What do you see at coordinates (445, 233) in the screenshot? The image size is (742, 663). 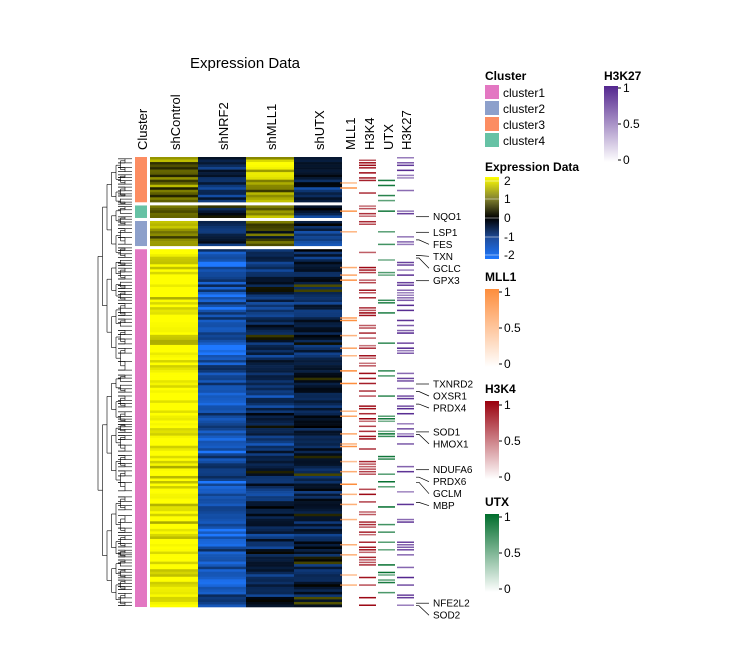 I see `gene-label: LSP1` at bounding box center [445, 233].